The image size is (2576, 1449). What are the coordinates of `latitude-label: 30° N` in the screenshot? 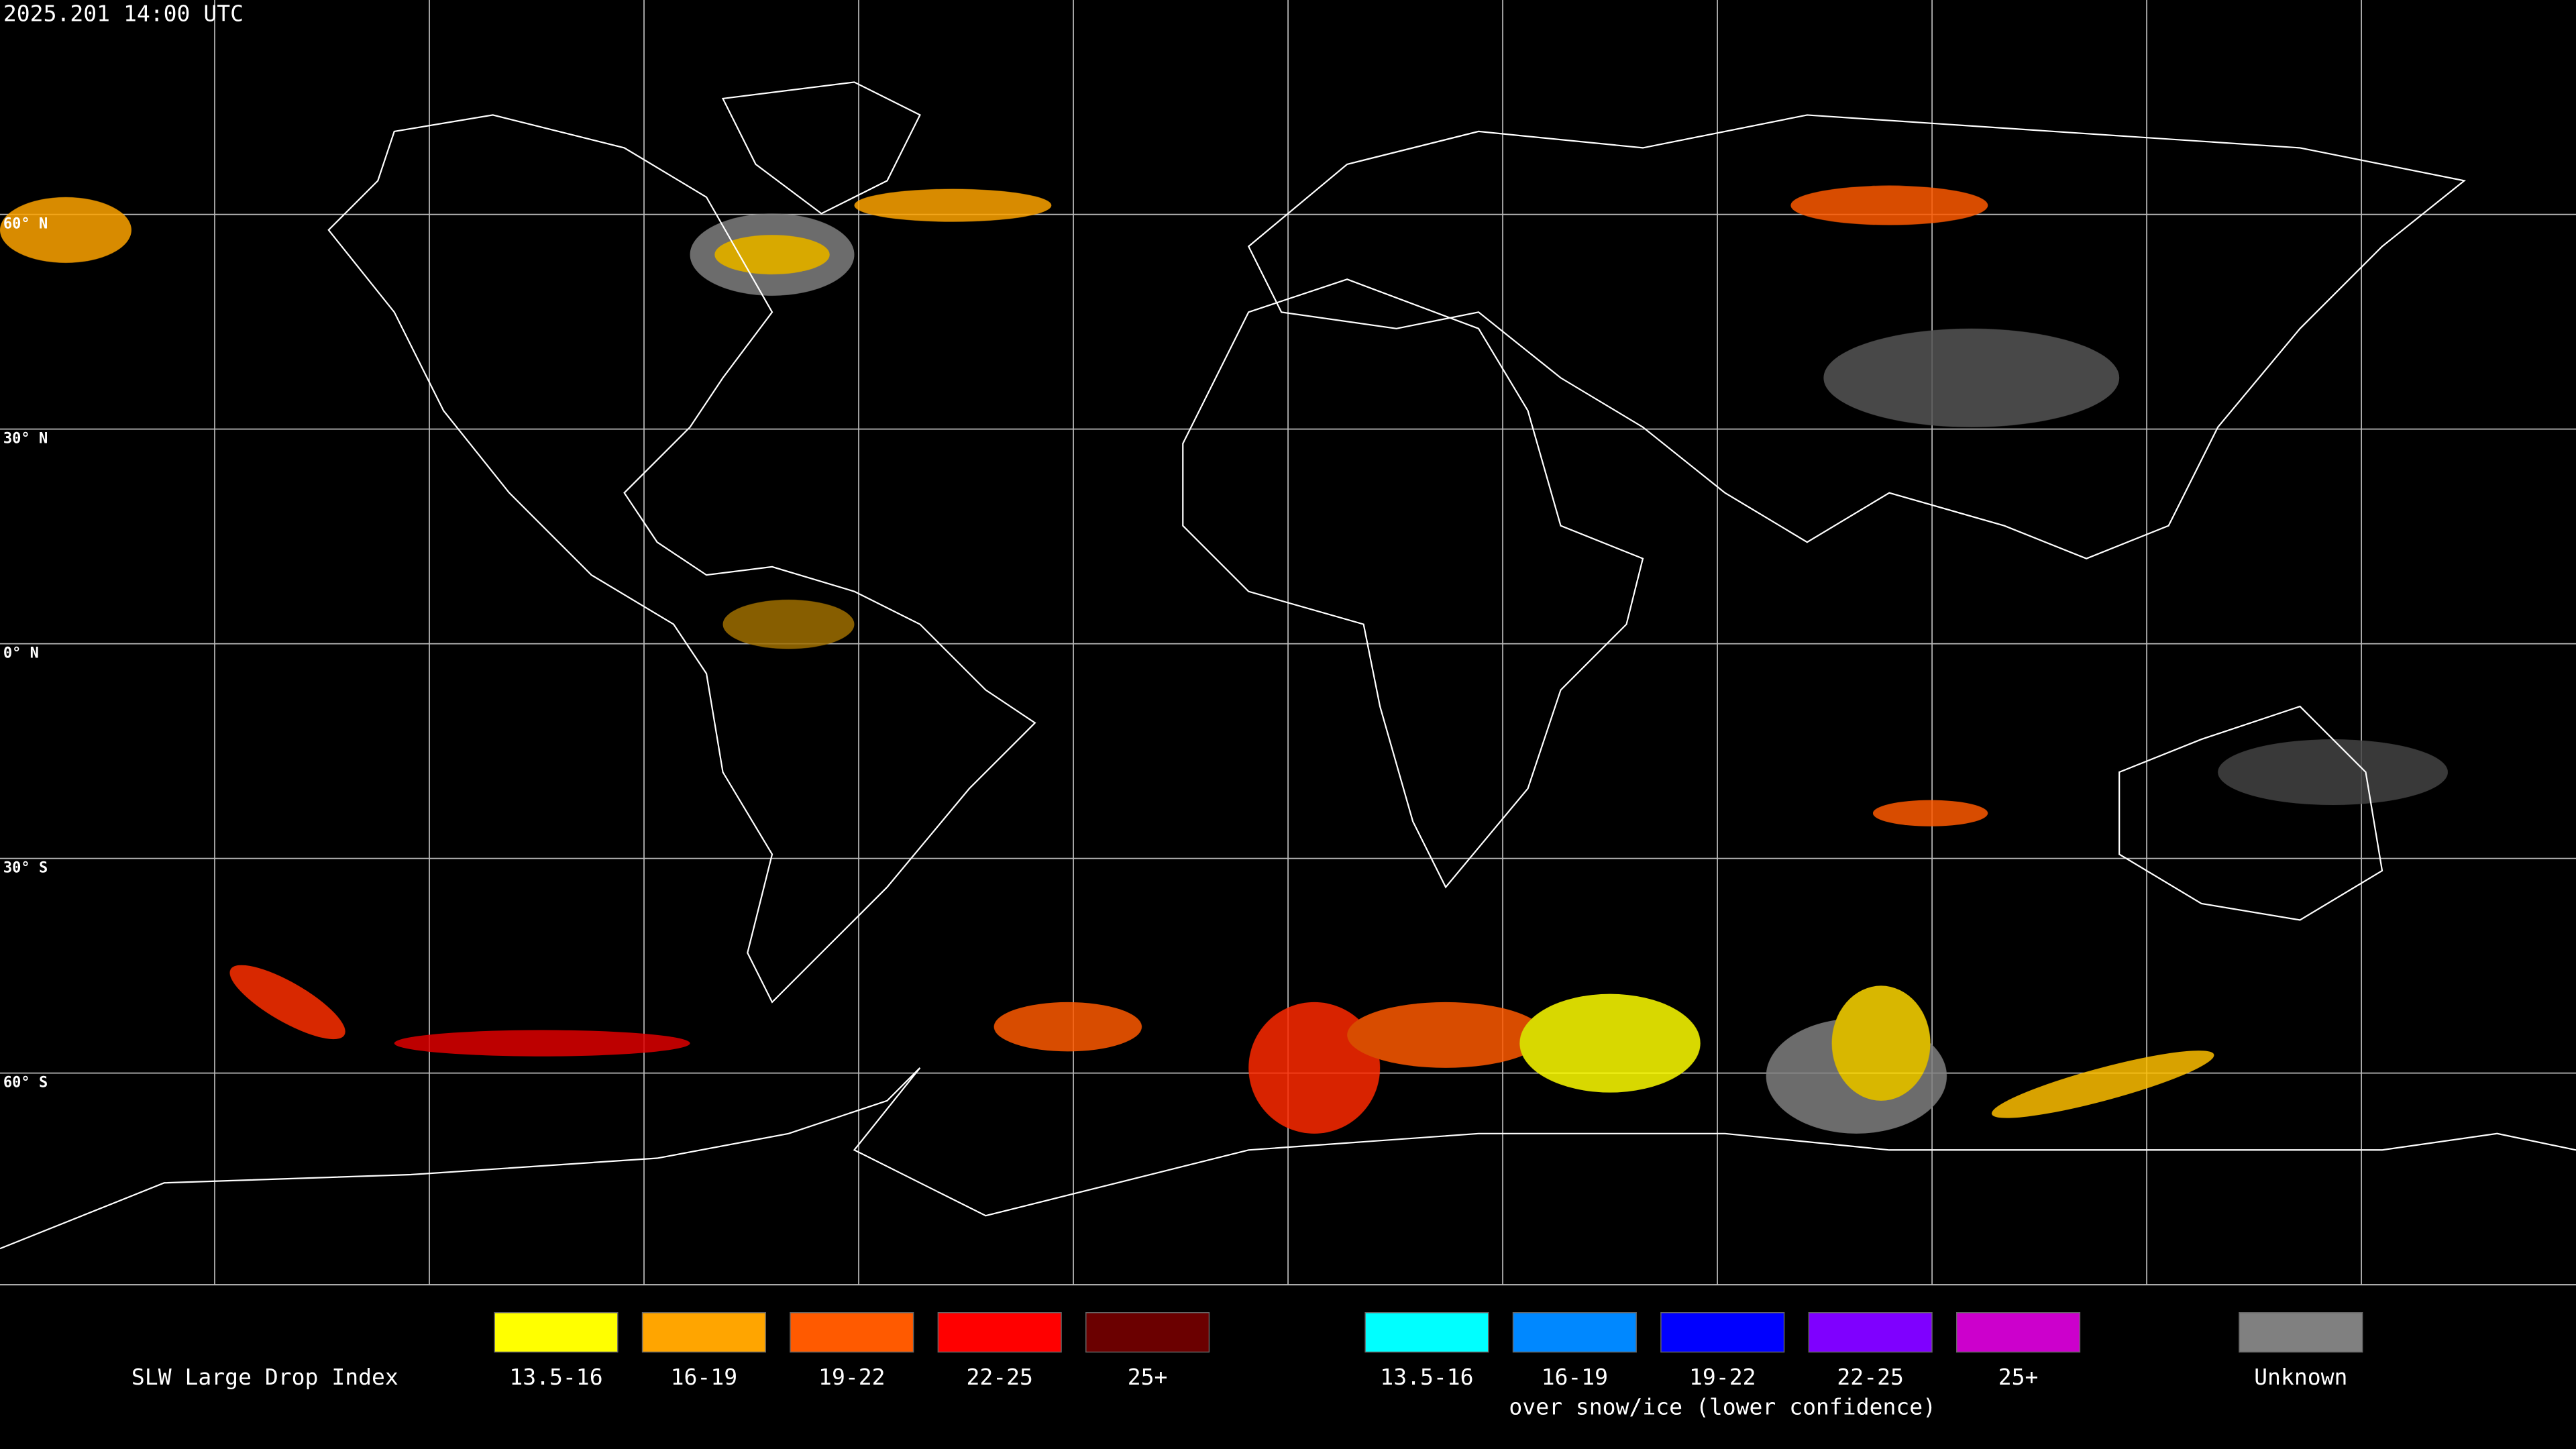 It's located at (25, 438).